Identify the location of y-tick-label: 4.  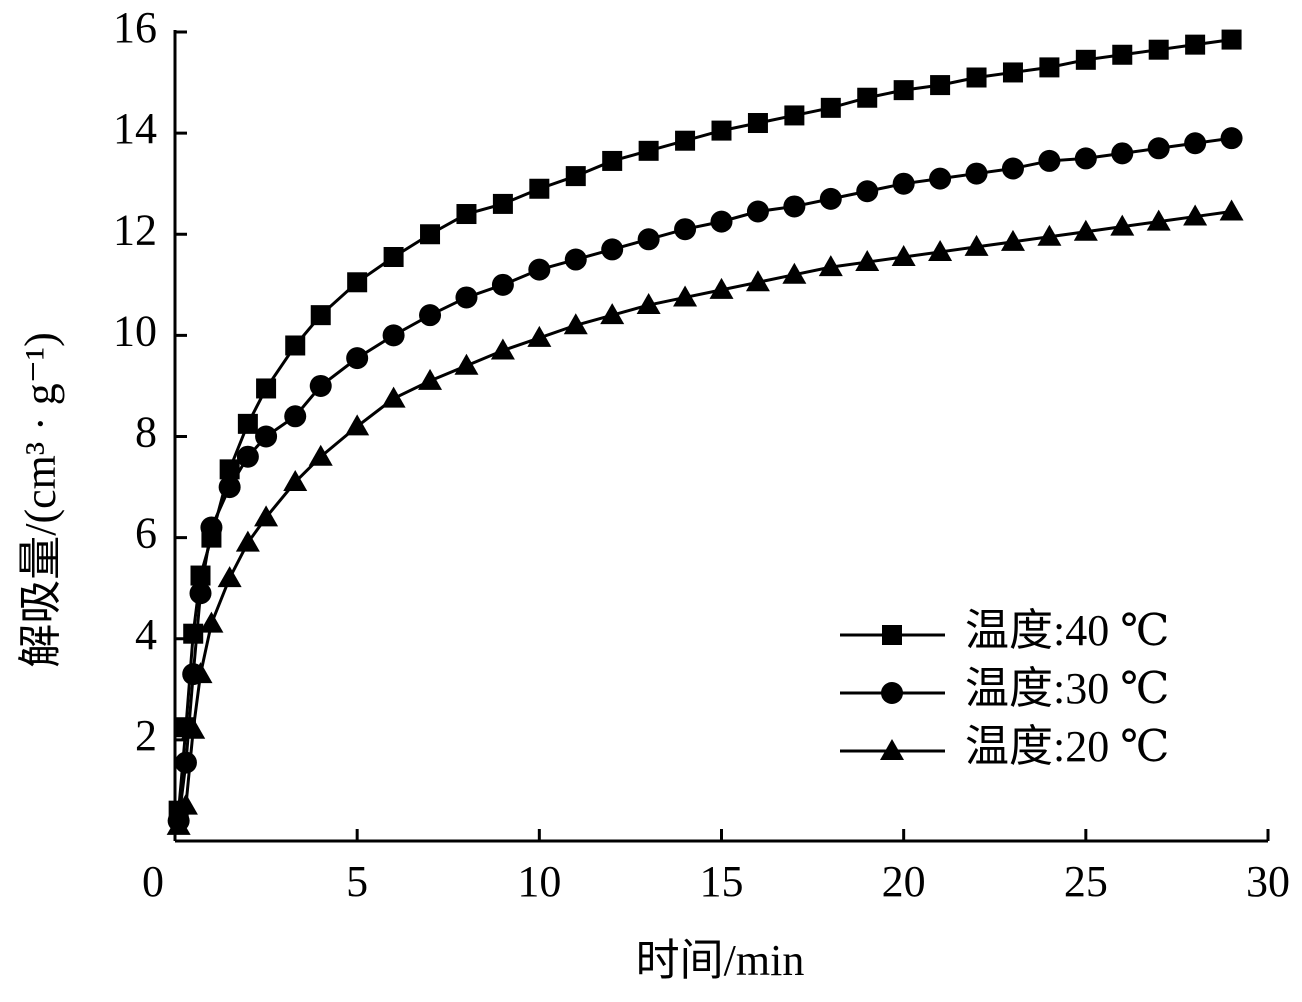
(146, 634).